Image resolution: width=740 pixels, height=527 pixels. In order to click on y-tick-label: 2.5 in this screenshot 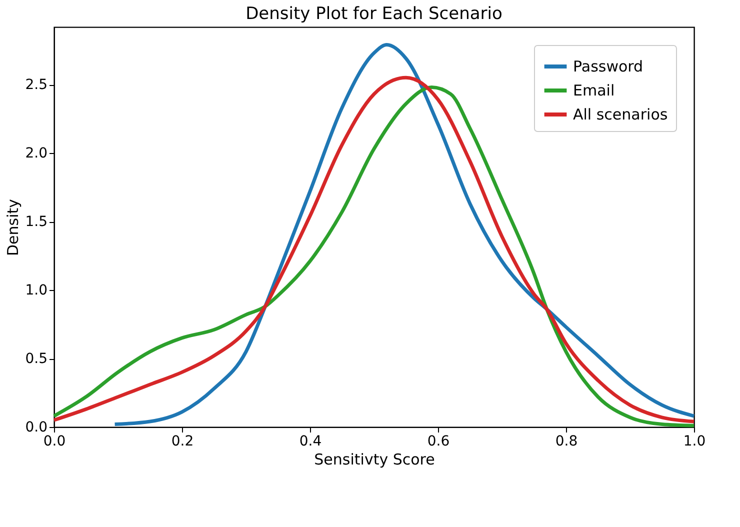, I will do `click(36, 85)`.